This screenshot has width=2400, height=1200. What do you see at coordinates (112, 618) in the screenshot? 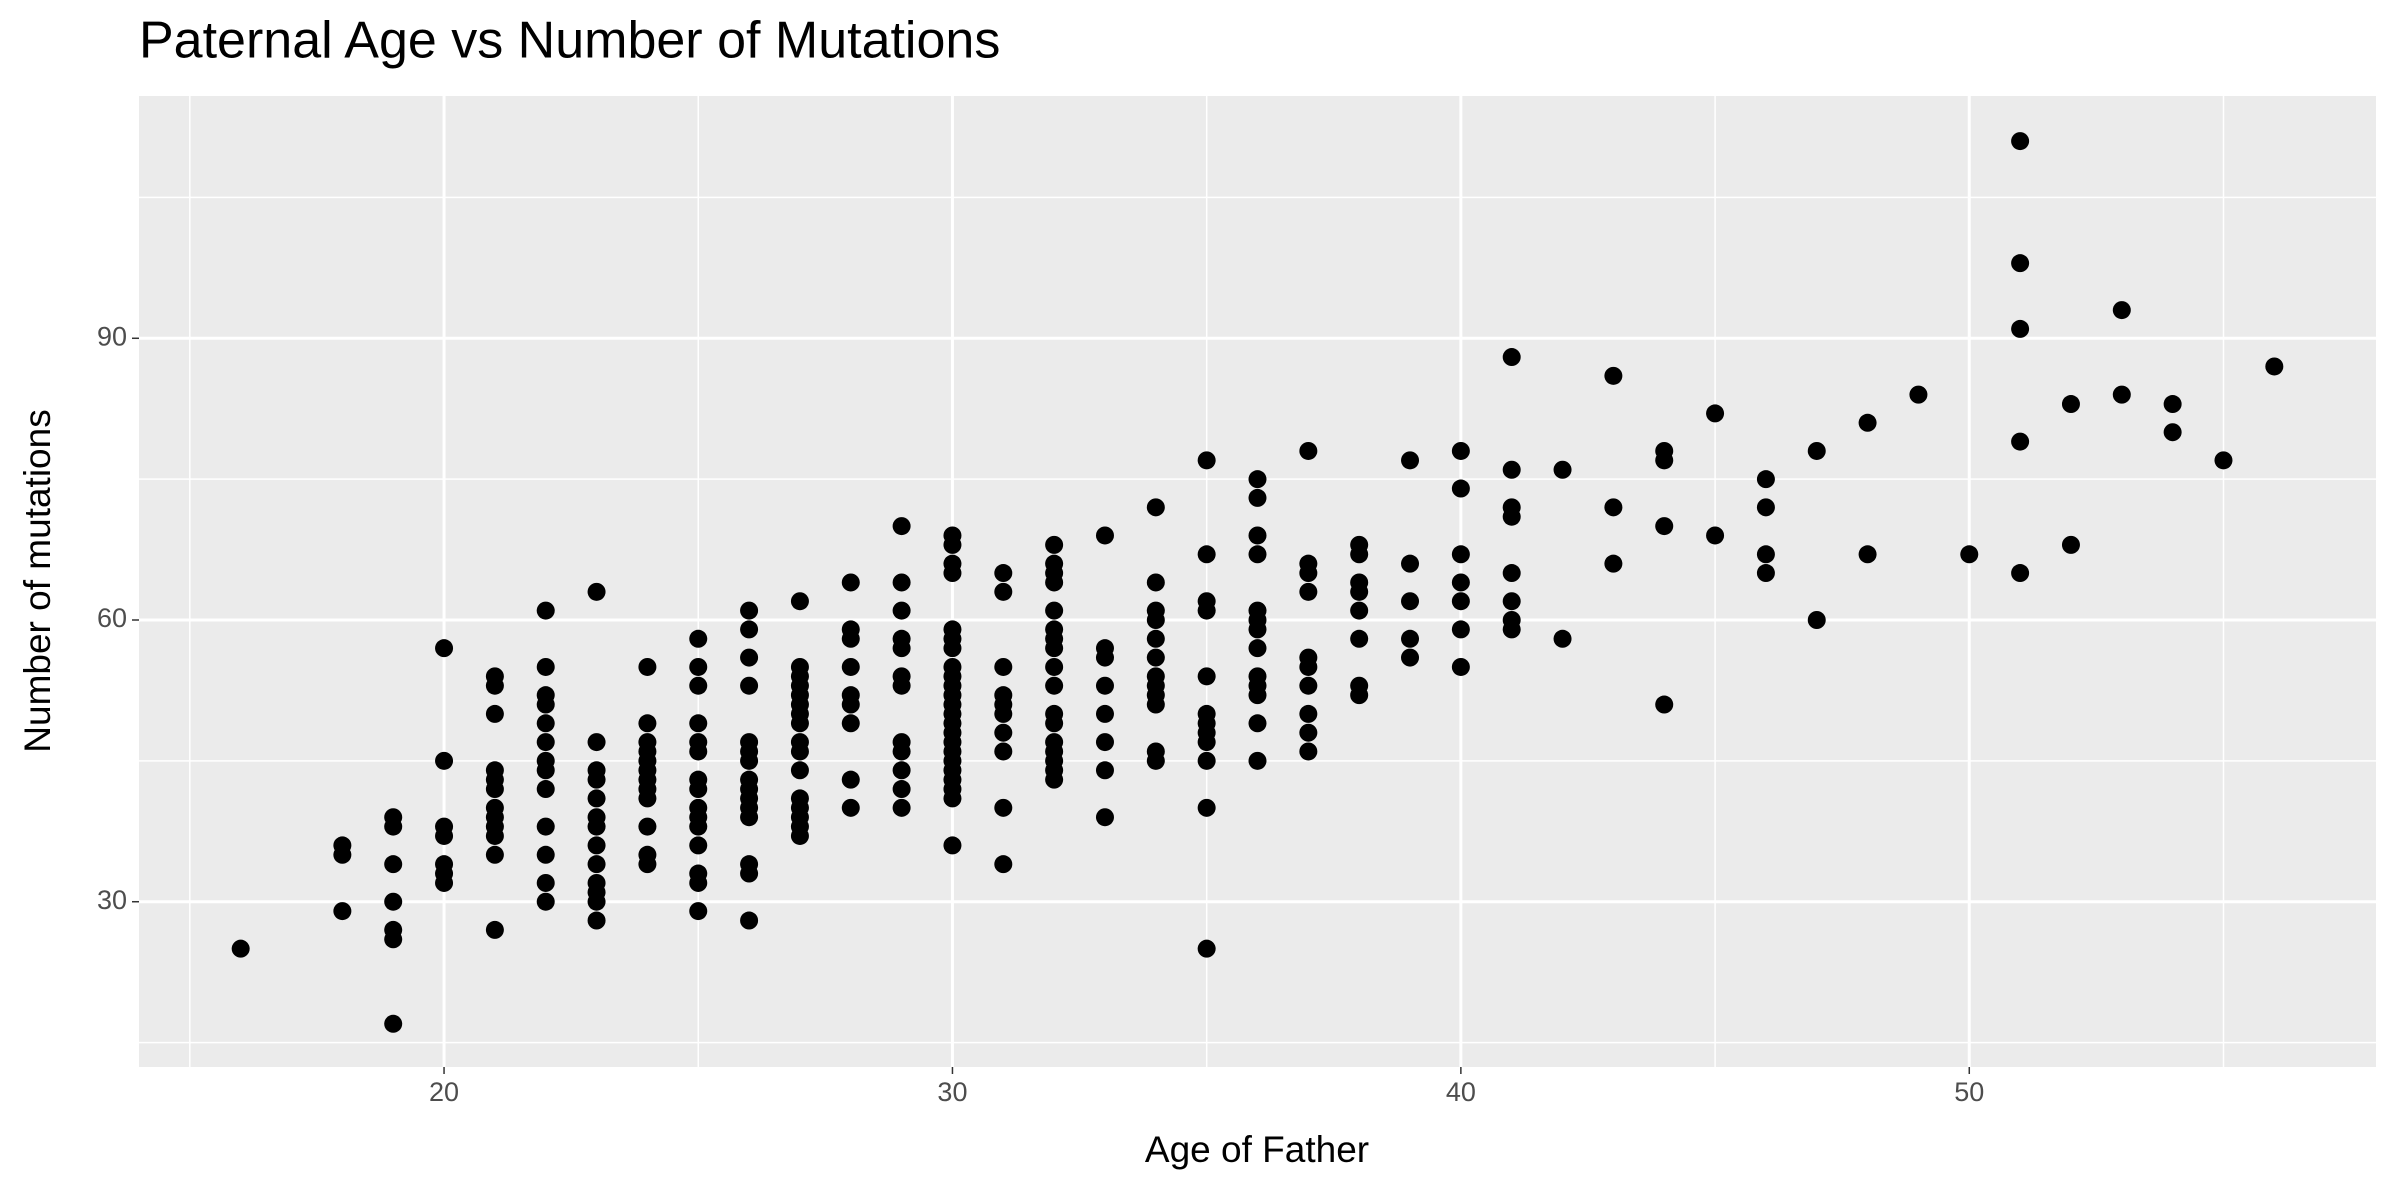
I see `y-tick-label: 60` at bounding box center [112, 618].